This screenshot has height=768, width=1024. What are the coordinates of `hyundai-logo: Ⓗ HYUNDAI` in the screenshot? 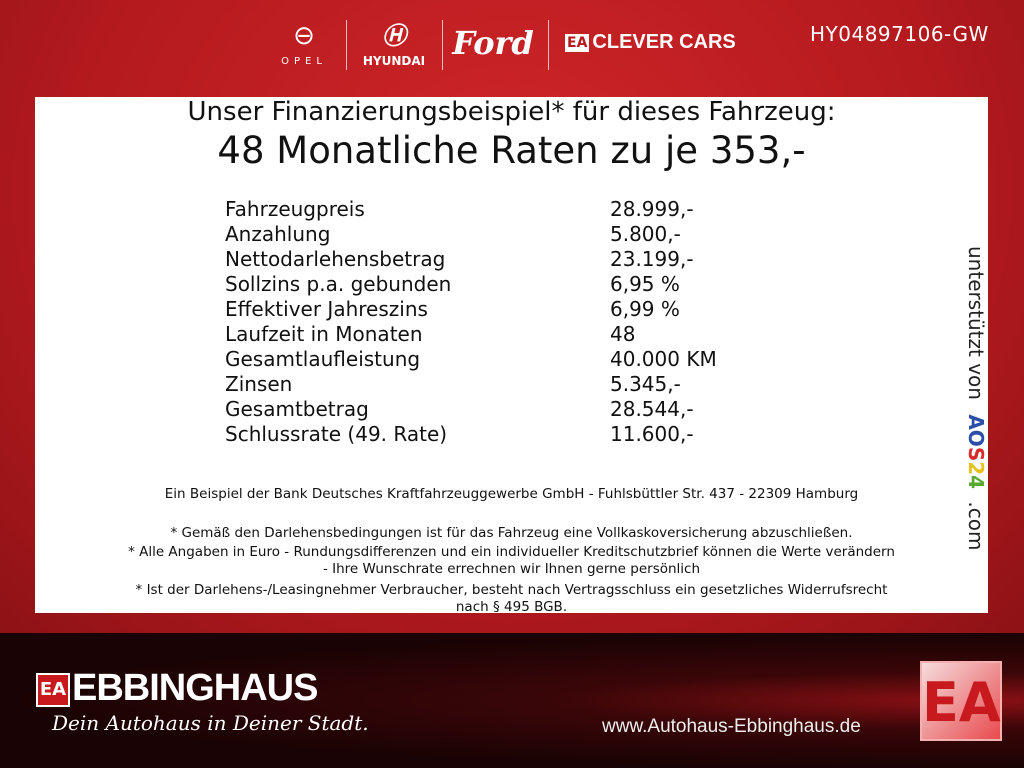 It's located at (394, 45).